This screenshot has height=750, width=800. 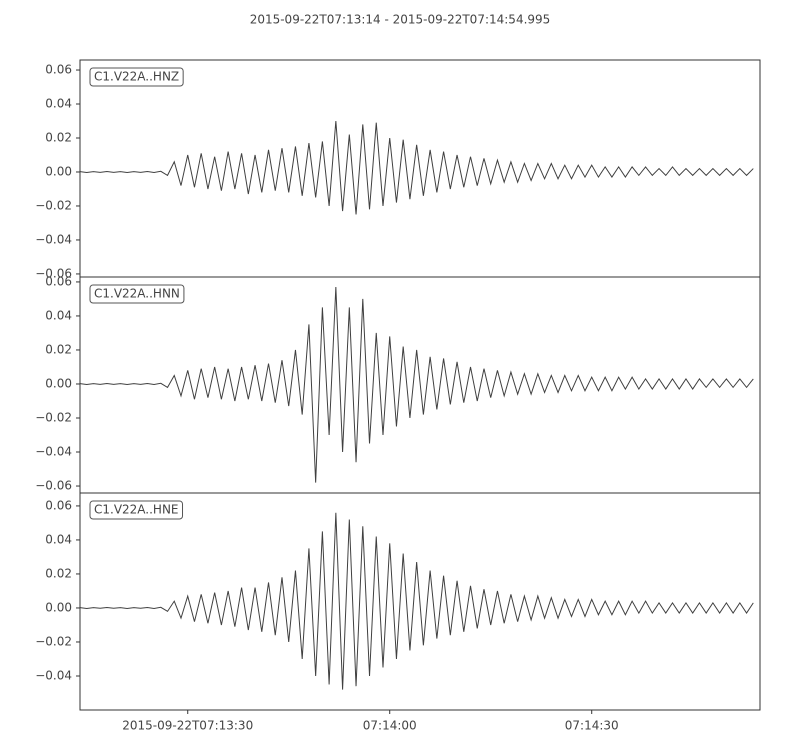 I want to click on x-tick-label: 07:14:30, so click(x=592, y=726).